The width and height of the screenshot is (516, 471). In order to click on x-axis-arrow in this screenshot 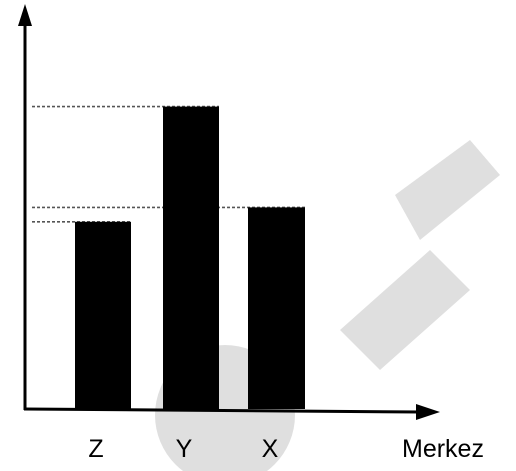, I will do `click(428, 412)`.